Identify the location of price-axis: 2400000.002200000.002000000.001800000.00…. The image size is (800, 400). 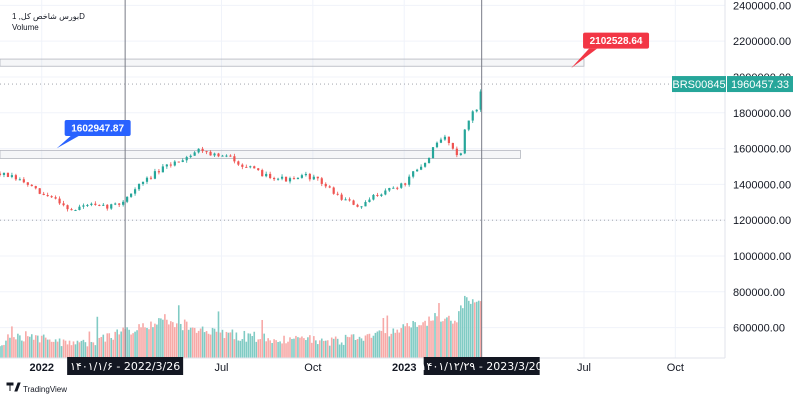
(762, 167).